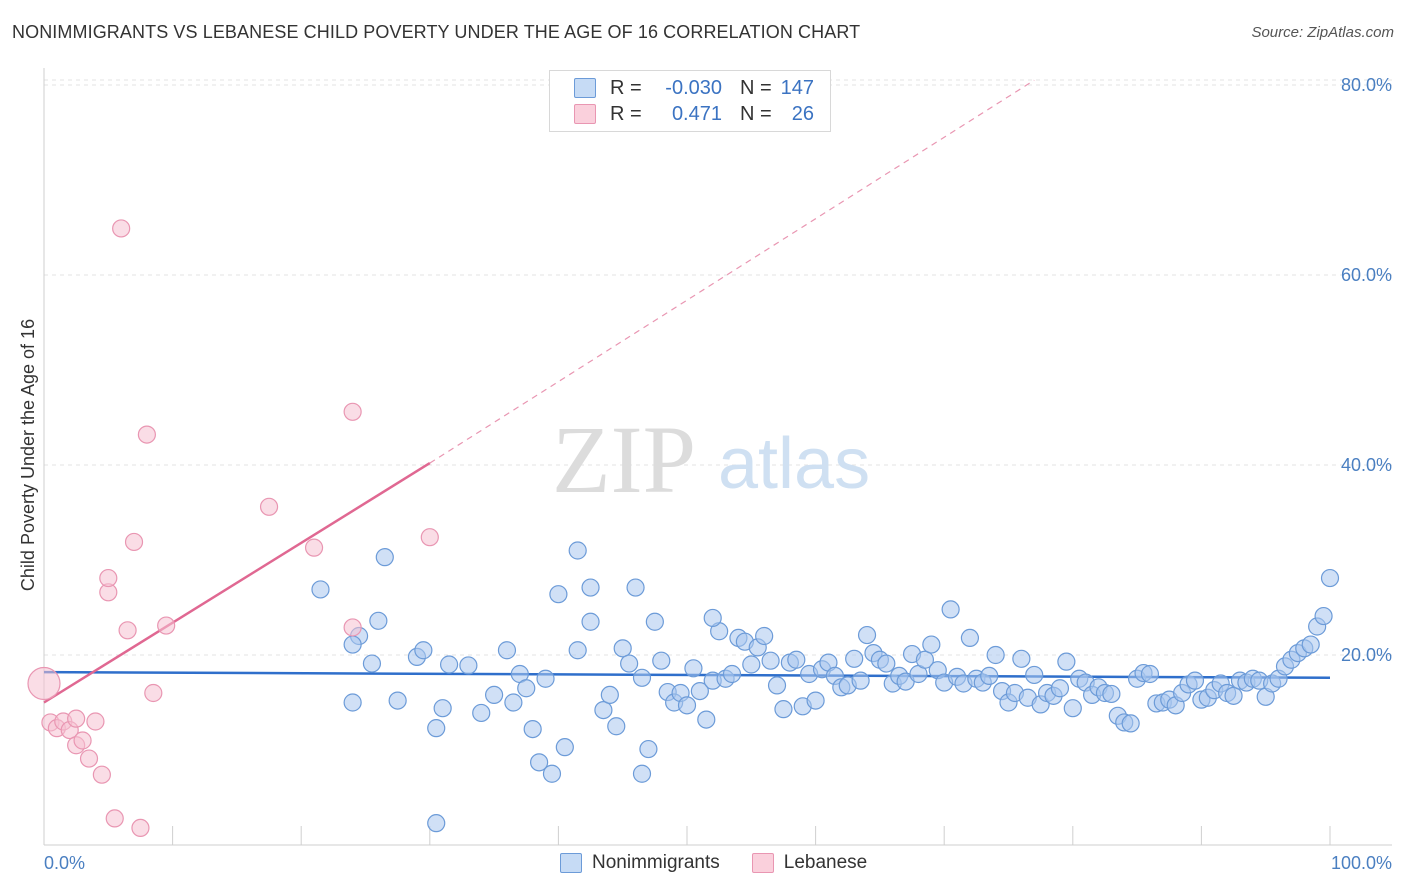 The image size is (1406, 892). What do you see at coordinates (626, 87) in the screenshot?
I see `legend-r-label: R =` at bounding box center [626, 87].